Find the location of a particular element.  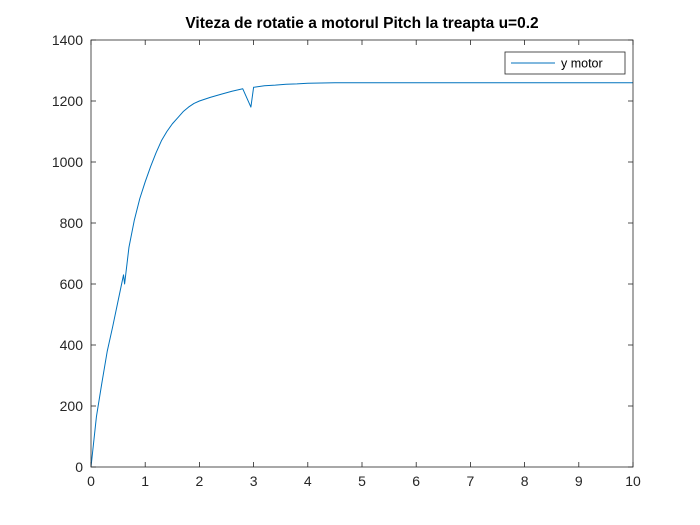

x-tick-label: 0 is located at coordinates (91, 481).